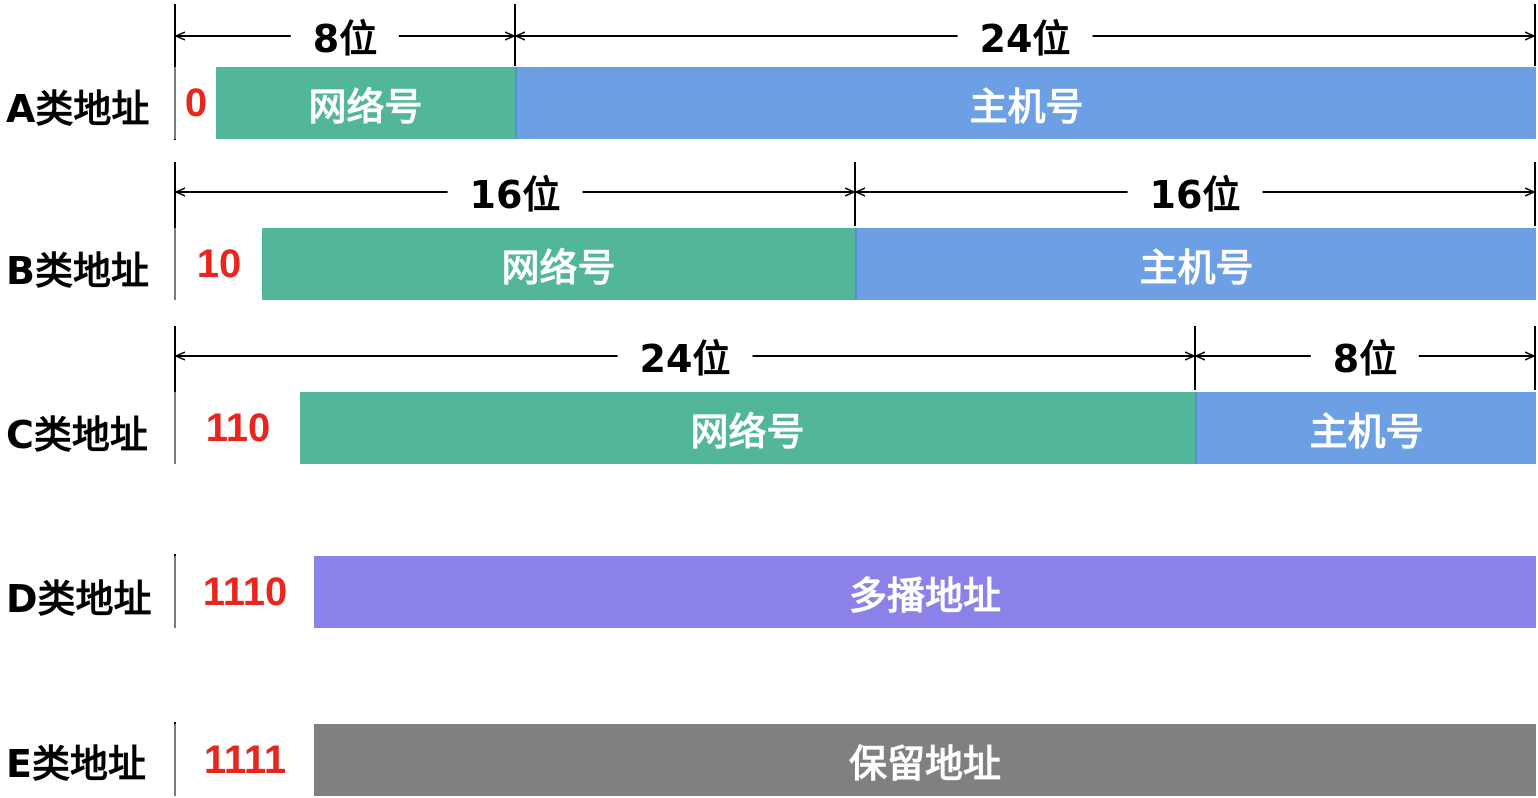 This screenshot has height=798, width=1538. Describe the element at coordinates (558, 264) in the screenshot. I see `class-b-network-segment: 网络号` at that location.